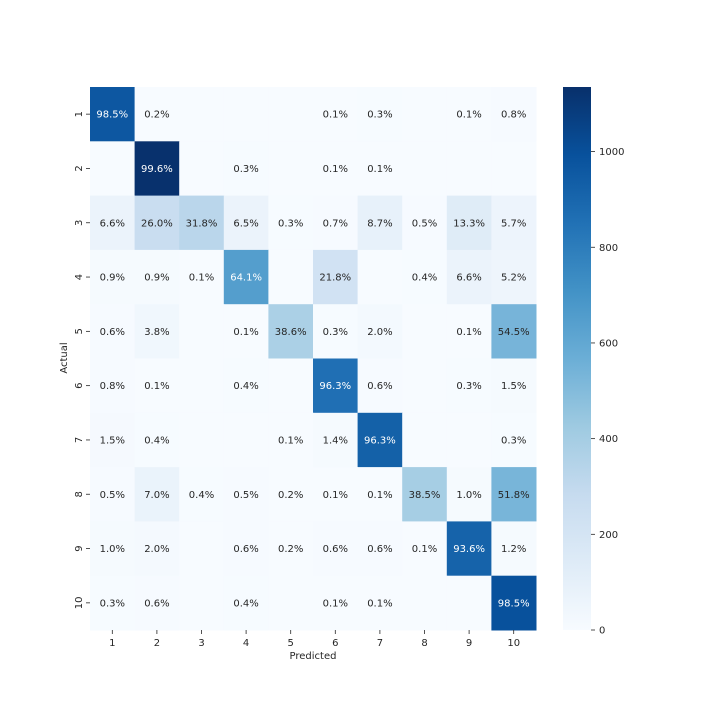 Image resolution: width=720 pixels, height=720 pixels. What do you see at coordinates (291, 643) in the screenshot?
I see `x-tick-label: 5` at bounding box center [291, 643].